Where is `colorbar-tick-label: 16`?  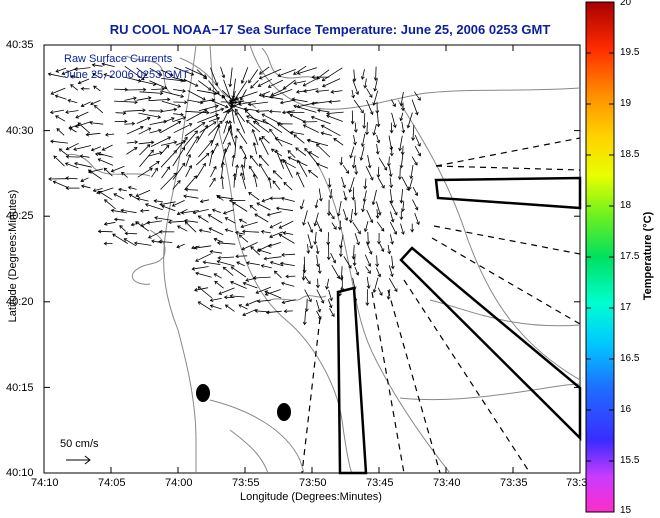
colorbar-tick-label: 16 is located at coordinates (626, 409).